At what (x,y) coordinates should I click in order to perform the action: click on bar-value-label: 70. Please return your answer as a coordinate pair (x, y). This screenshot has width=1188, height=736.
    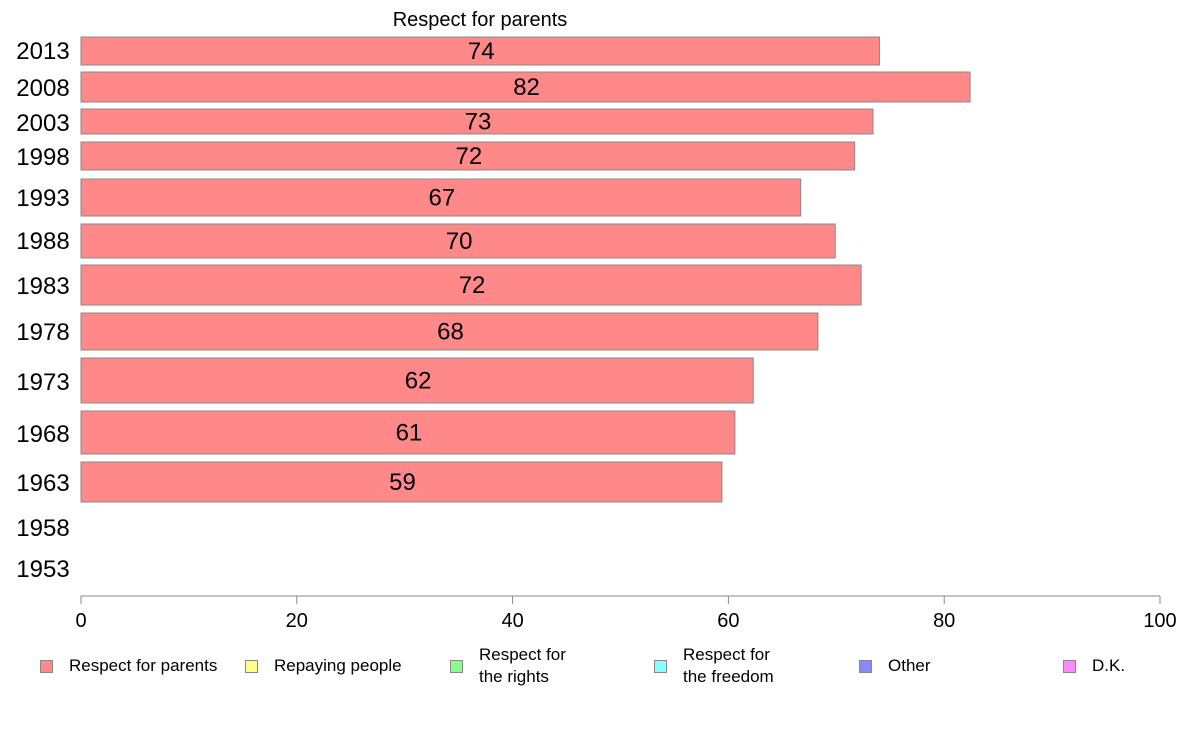
    Looking at the image, I should click on (459, 241).